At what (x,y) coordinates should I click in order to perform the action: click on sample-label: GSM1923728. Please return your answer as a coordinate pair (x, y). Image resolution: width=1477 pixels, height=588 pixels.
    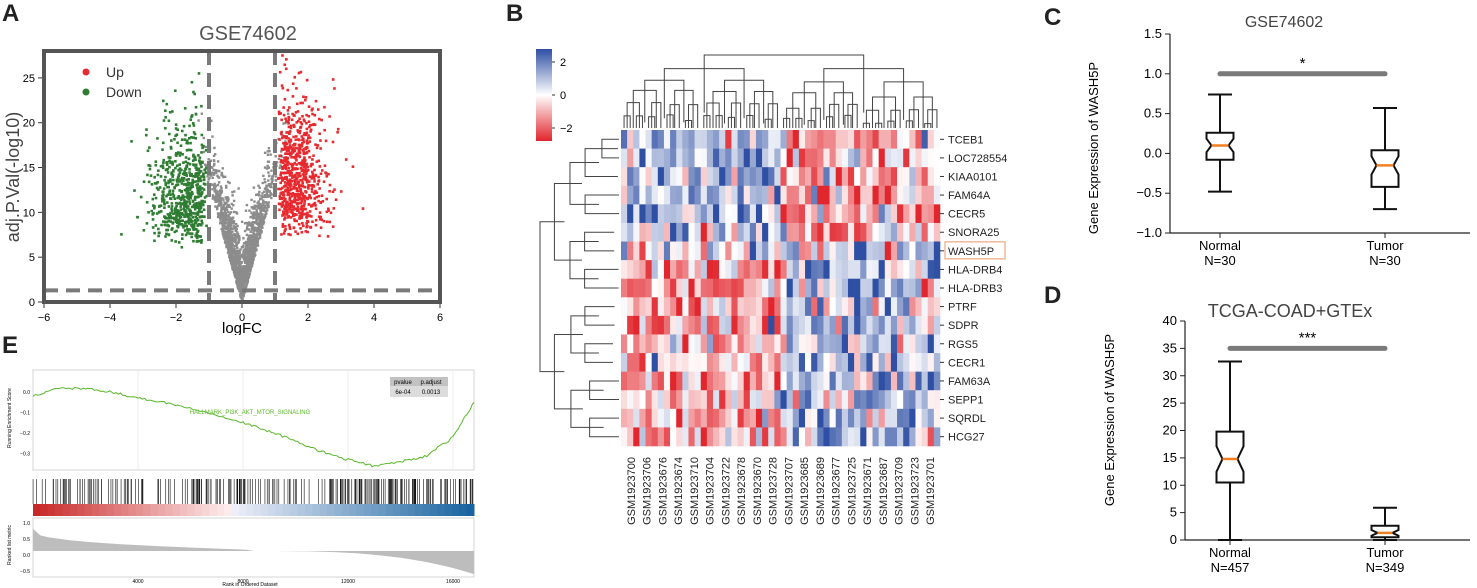
    Looking at the image, I should click on (774, 491).